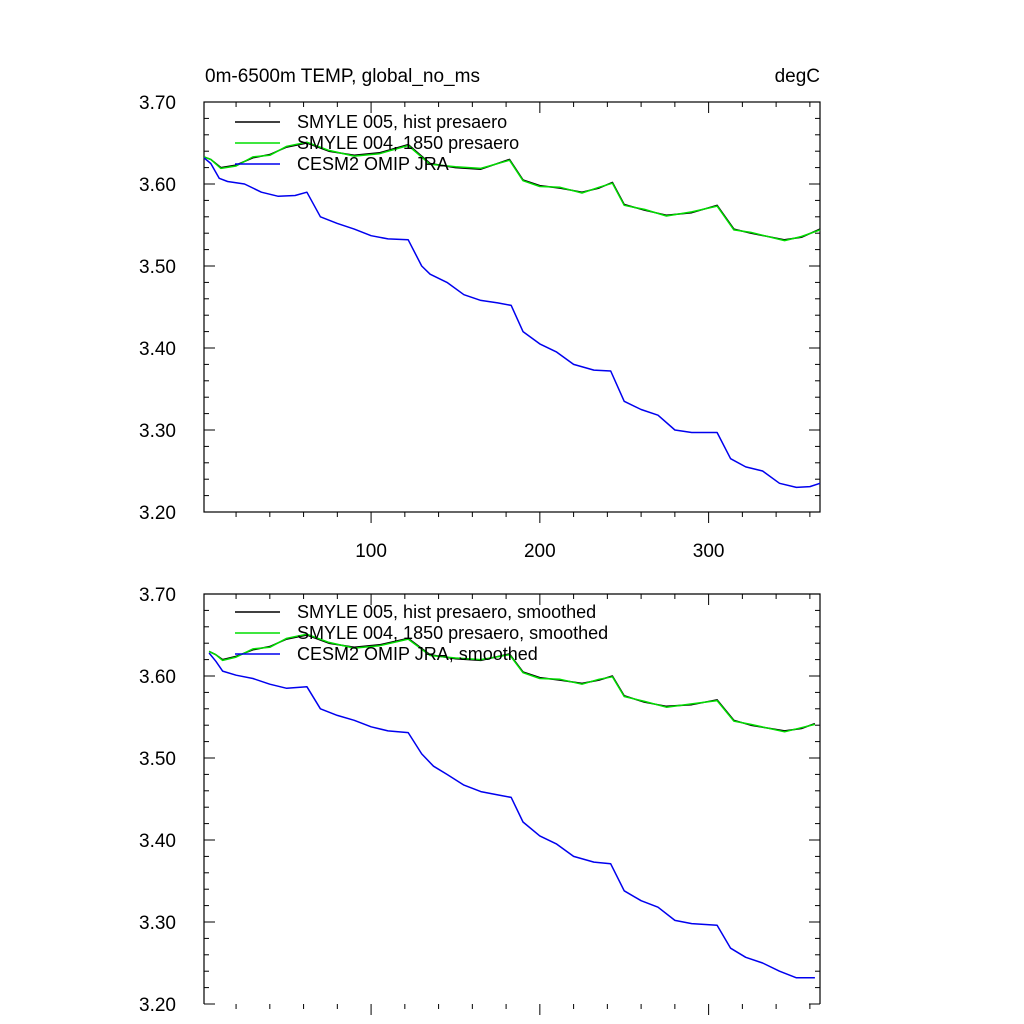 This screenshot has height=1024, width=1024. Describe the element at coordinates (373, 164) in the screenshot. I see `legend-label-2: CESM2 OMIP JRA` at that location.